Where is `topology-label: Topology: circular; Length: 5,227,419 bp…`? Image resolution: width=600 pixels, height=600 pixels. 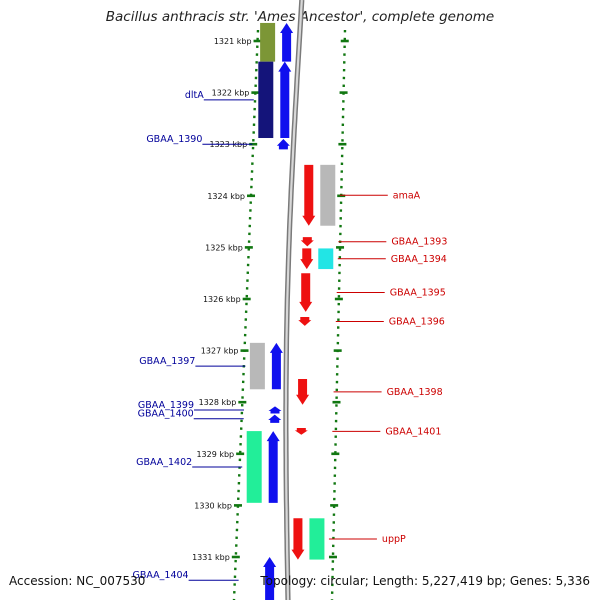
topology-label: Topology: circular; Length: 5,227,419 bp… is located at coordinates (425, 581).